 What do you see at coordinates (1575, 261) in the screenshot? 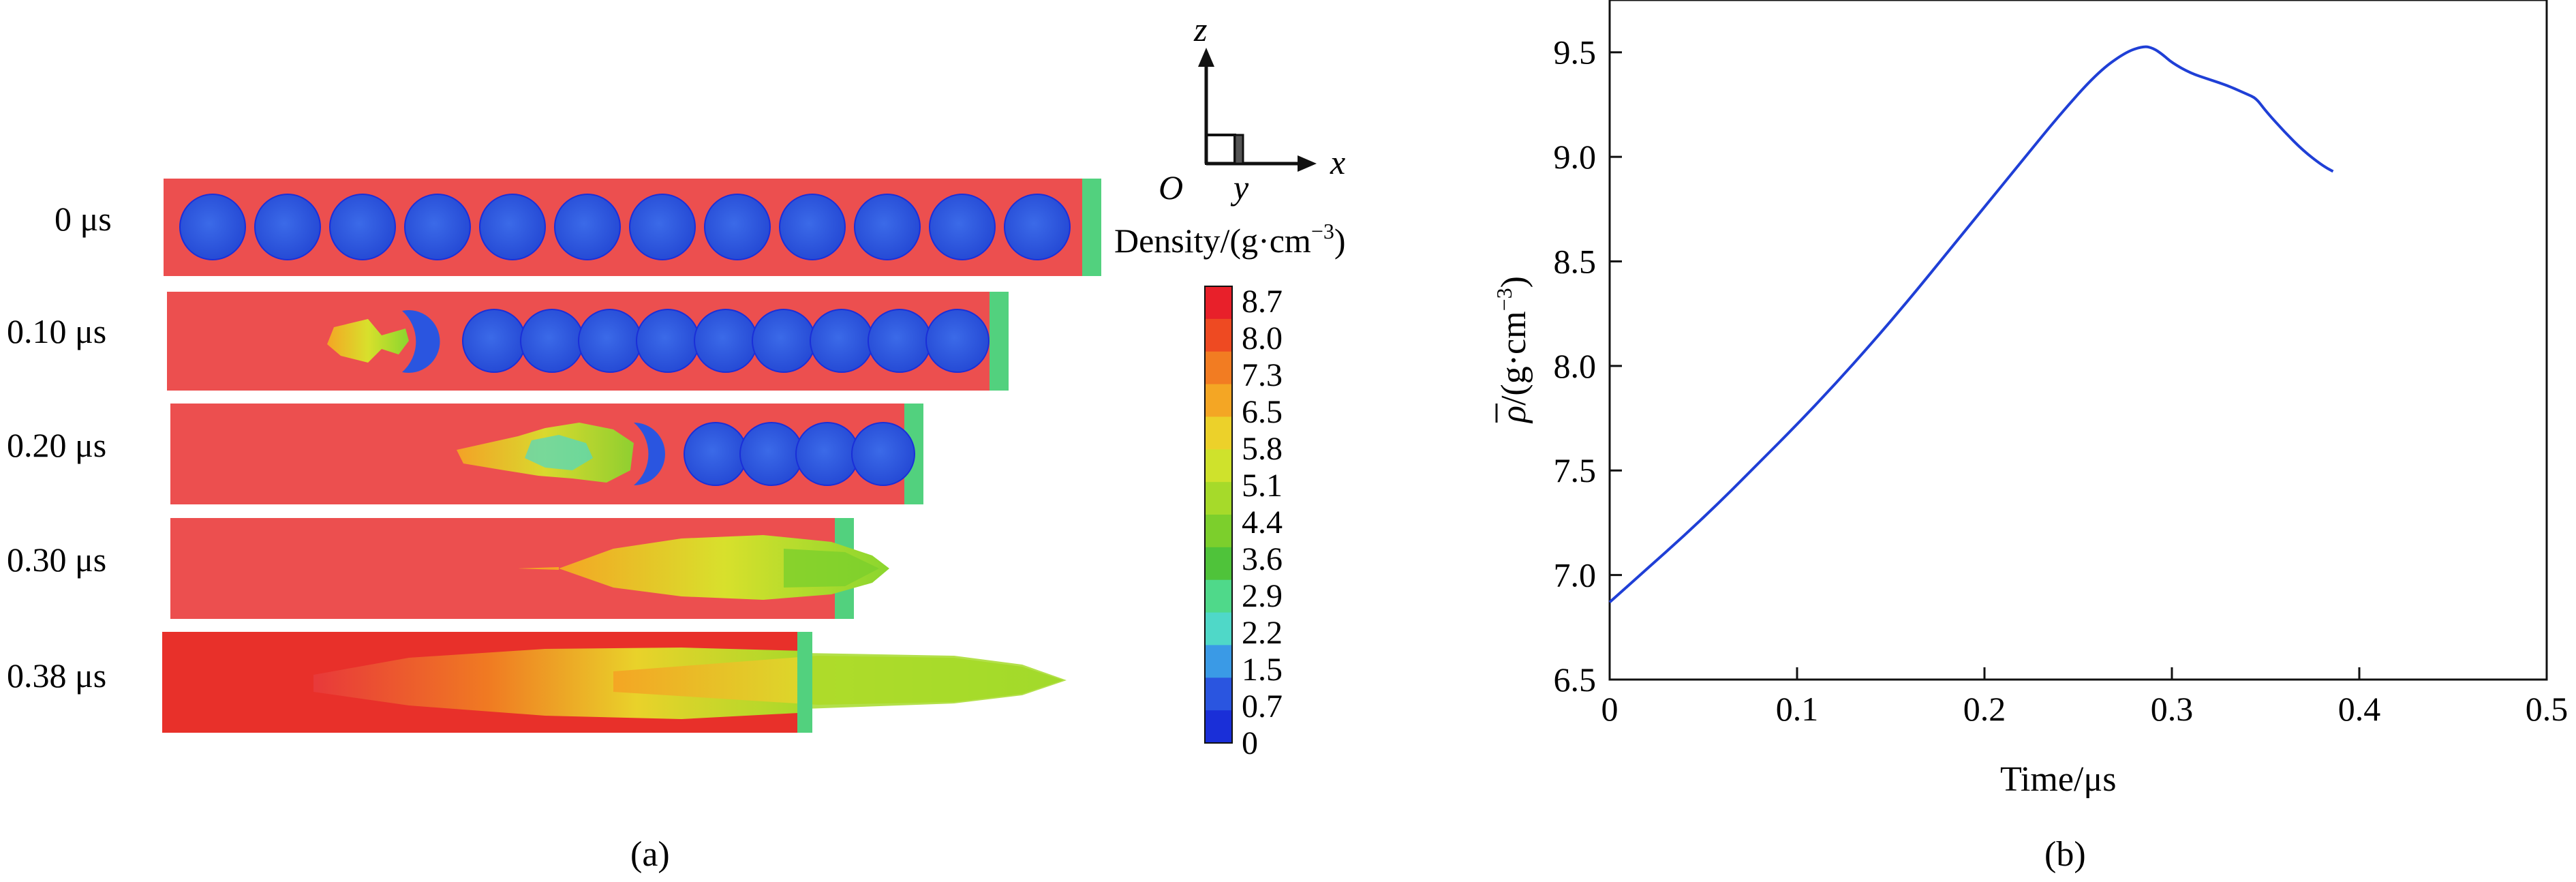
I see `y-tick-label: 8.5` at bounding box center [1575, 261].